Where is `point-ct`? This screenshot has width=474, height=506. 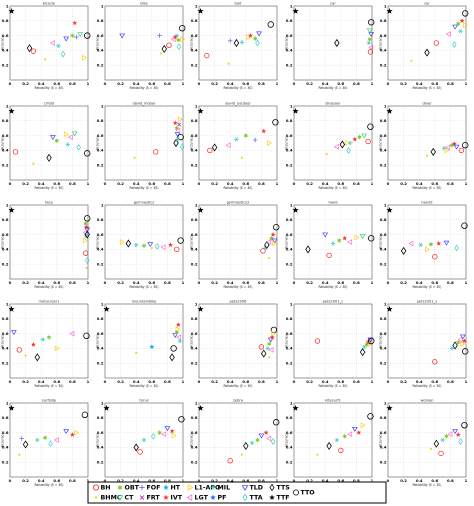 point-ct is located at coordinates (369, 31).